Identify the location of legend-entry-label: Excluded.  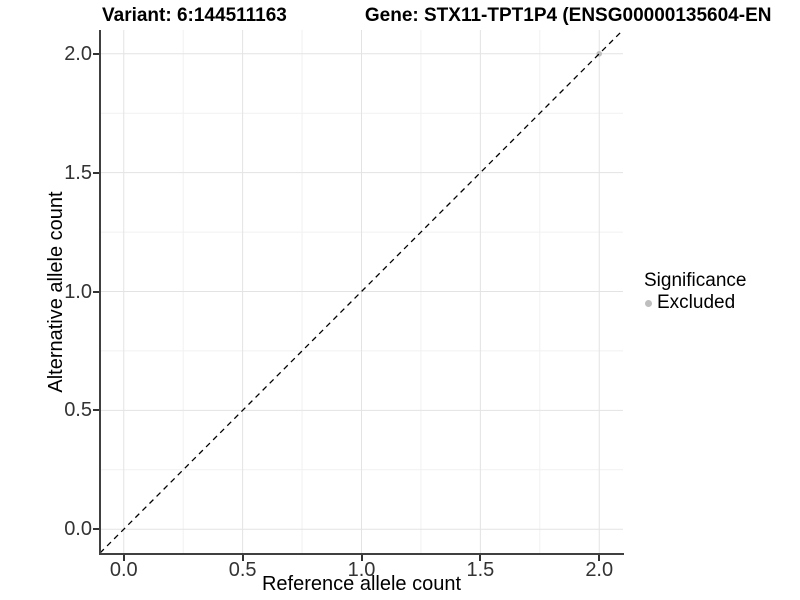
(696, 302).